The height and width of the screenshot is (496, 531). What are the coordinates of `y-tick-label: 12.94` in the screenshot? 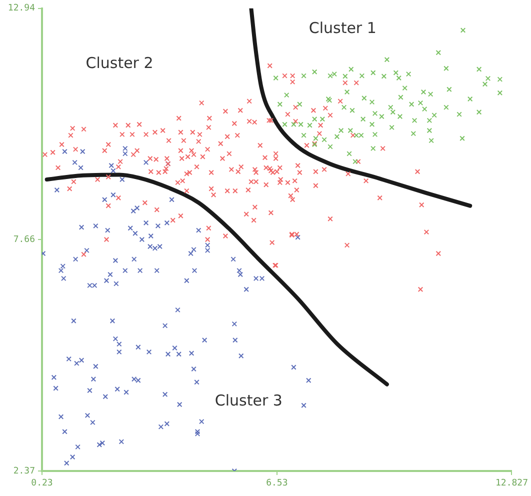 It's located at (21, 9).